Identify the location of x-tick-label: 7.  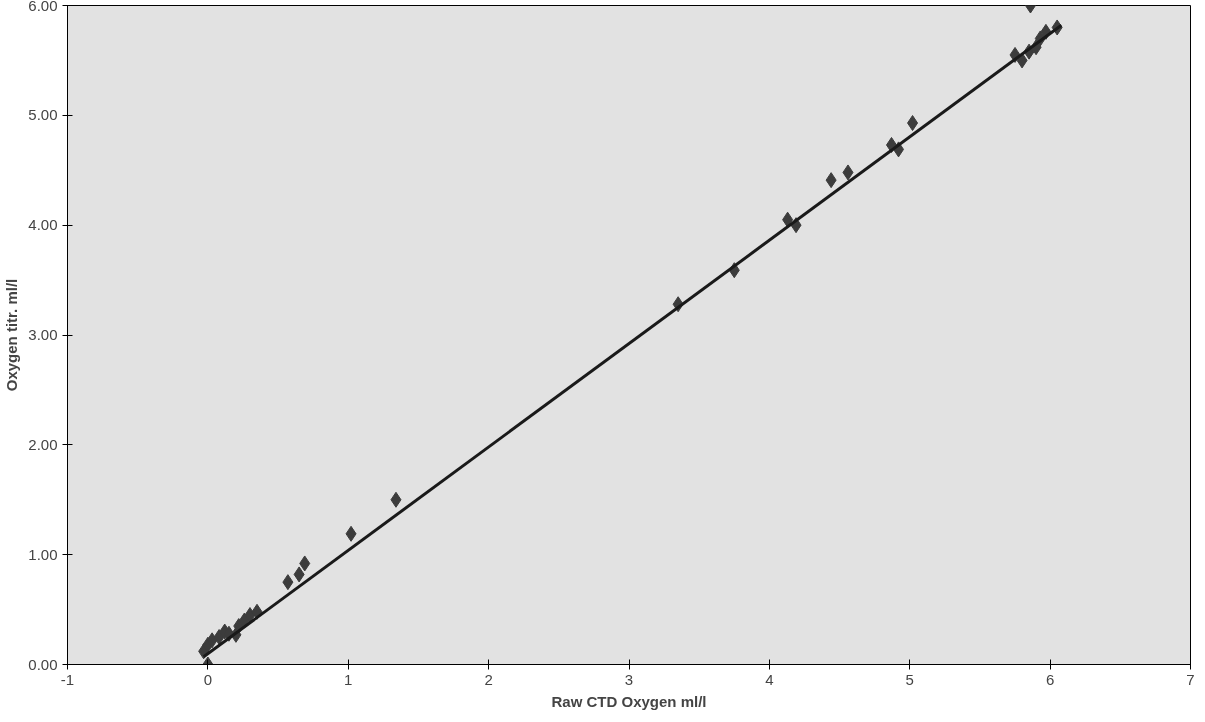
(1190, 679).